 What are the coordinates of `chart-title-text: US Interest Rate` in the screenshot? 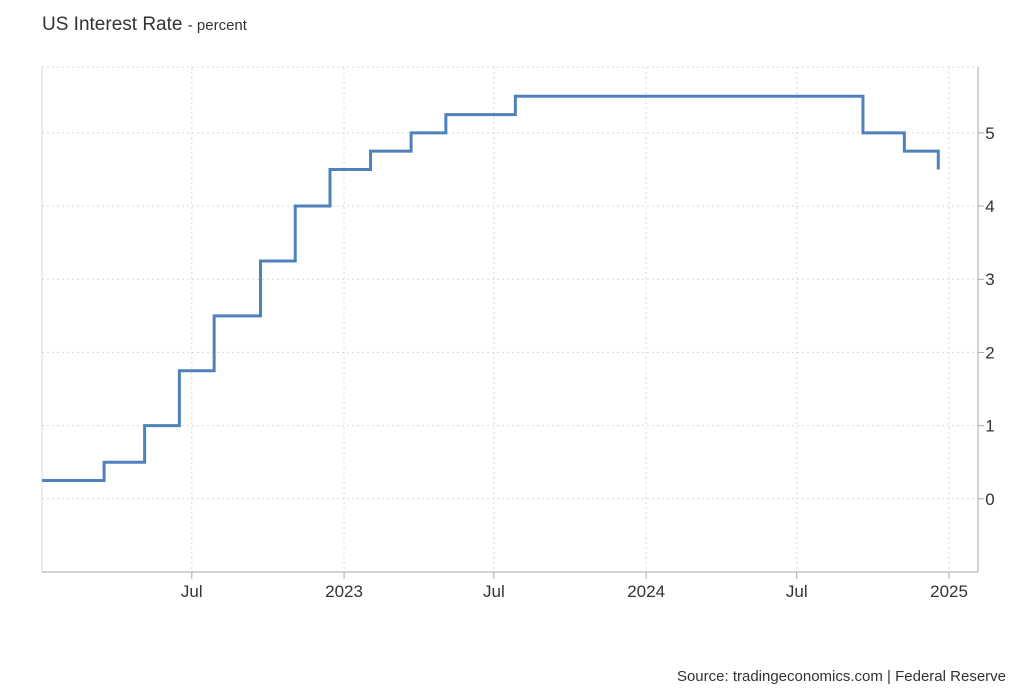 It's located at (112, 24).